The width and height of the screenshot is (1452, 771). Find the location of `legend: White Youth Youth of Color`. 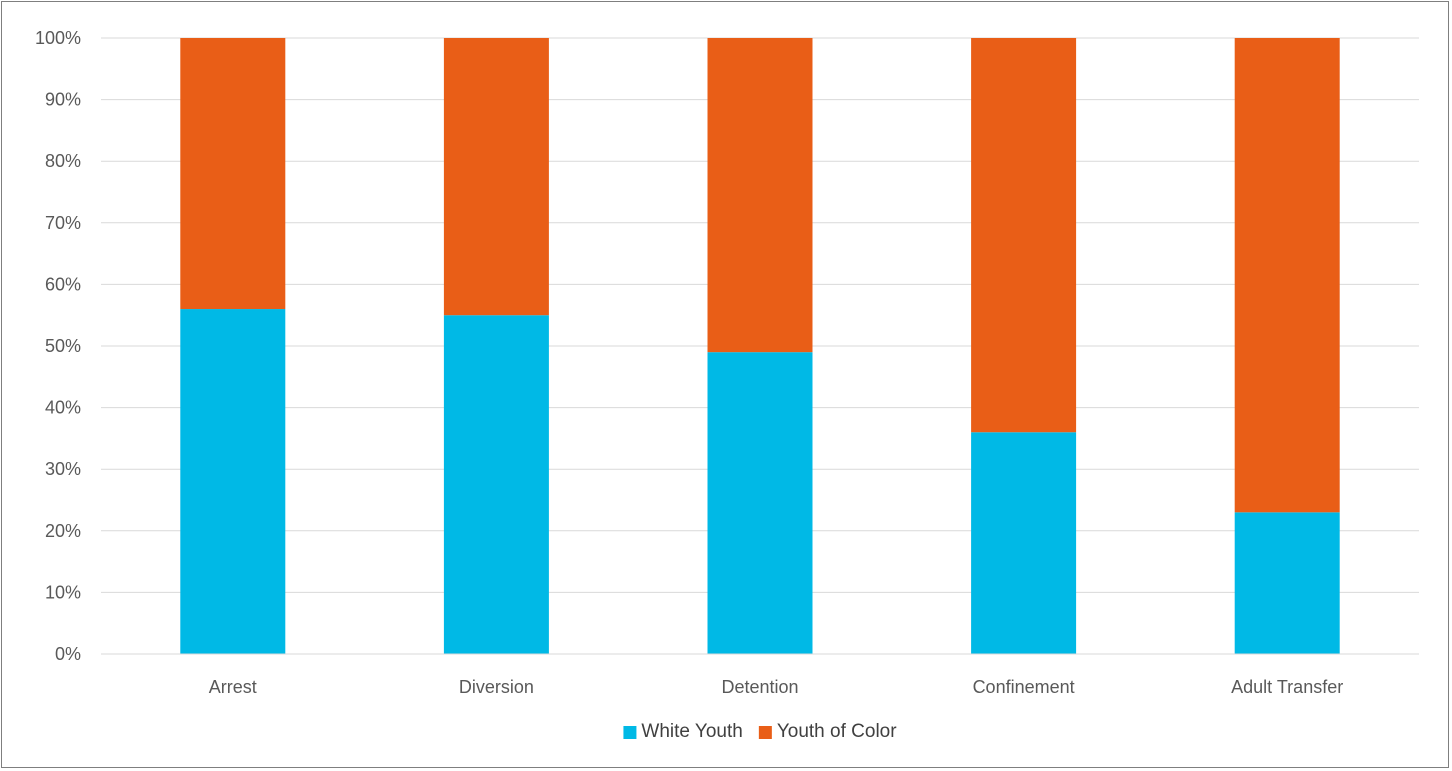

legend: White Youth Youth of Color is located at coordinates (760, 731).